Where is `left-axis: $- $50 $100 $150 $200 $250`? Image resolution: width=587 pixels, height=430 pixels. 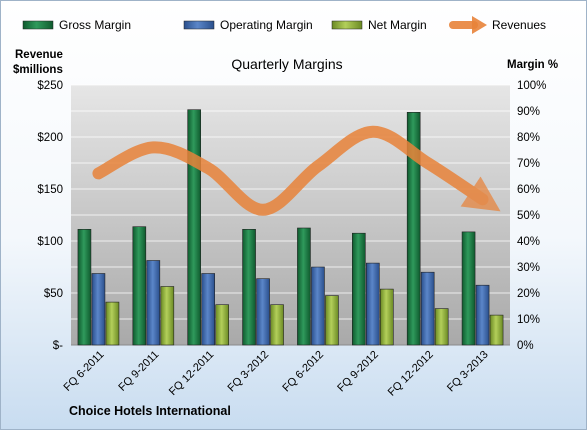
left-axis: $- $50 $100 $150 $200 $250 is located at coordinates (50, 216).